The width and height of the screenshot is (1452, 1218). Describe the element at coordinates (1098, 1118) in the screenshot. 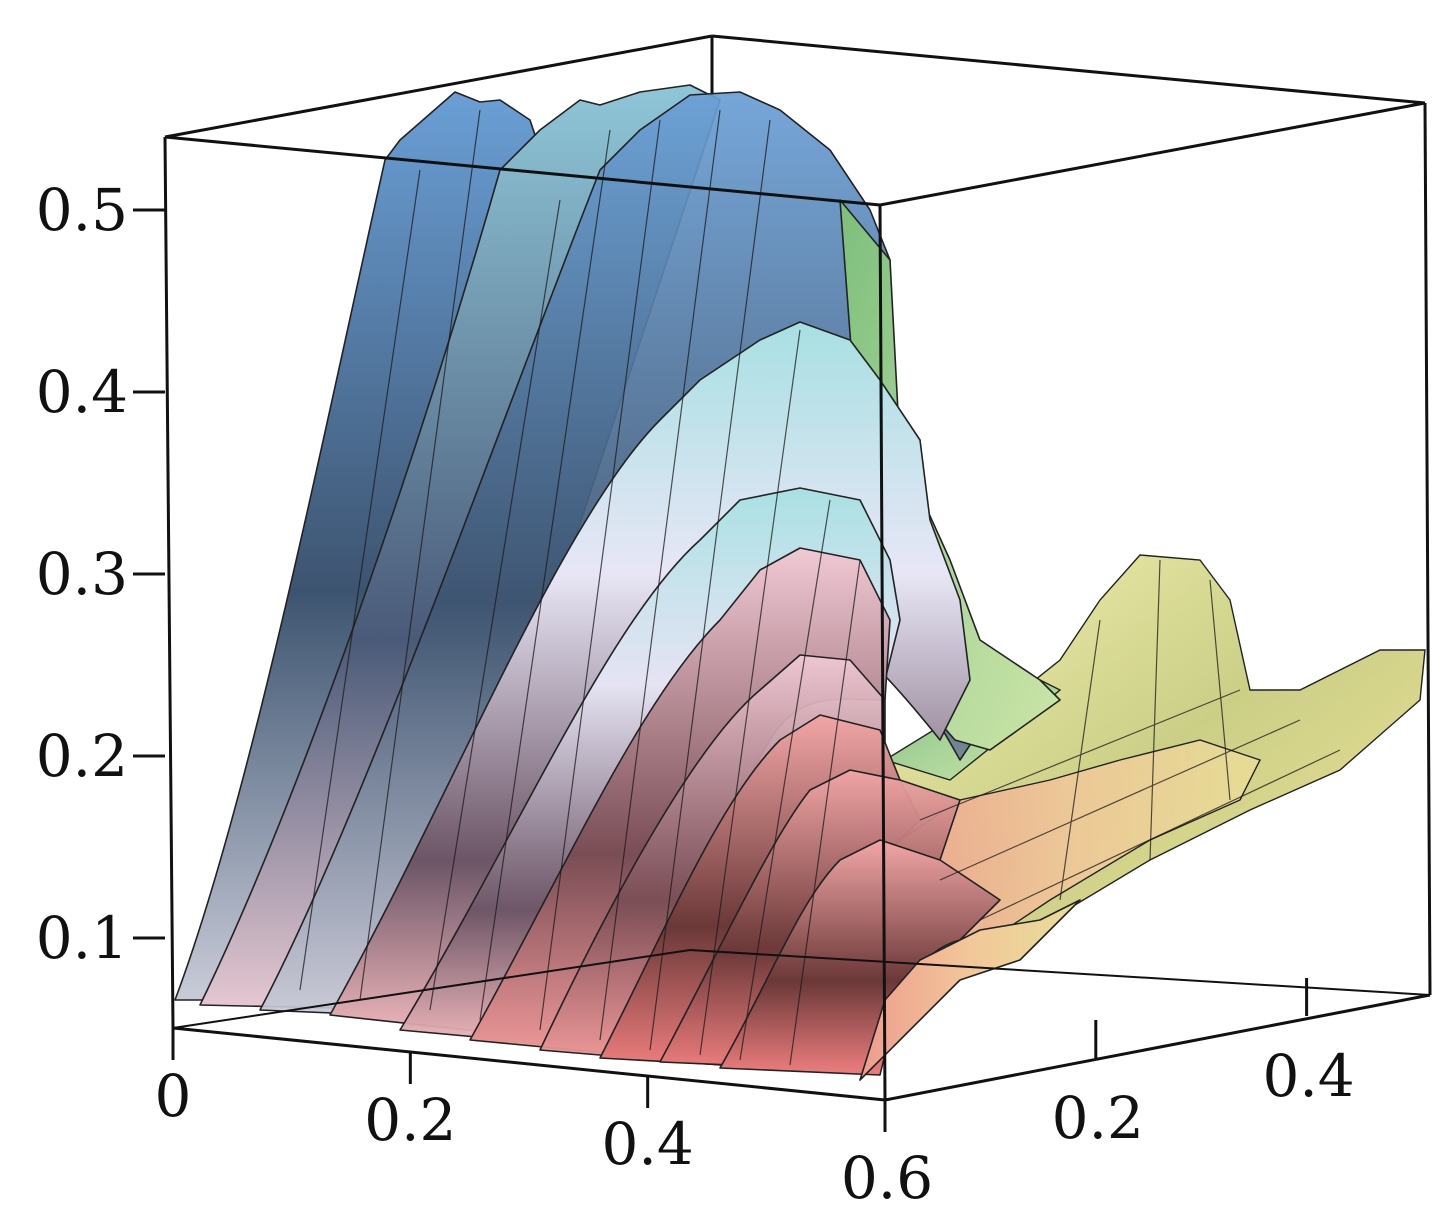

I see `y-tick-label: 0.2` at that location.